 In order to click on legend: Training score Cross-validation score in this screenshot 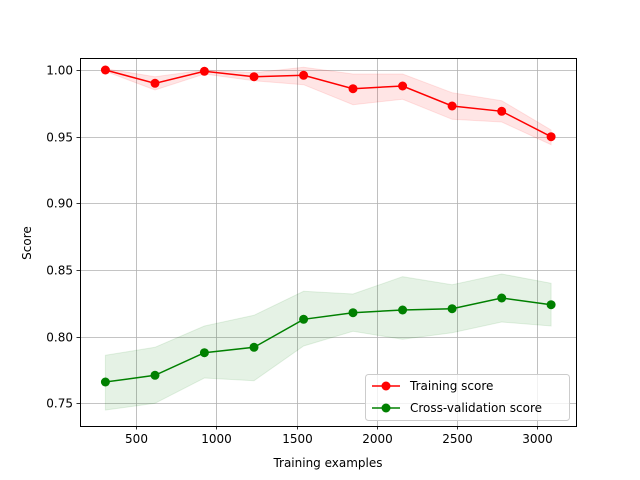, I will do `click(467, 397)`.